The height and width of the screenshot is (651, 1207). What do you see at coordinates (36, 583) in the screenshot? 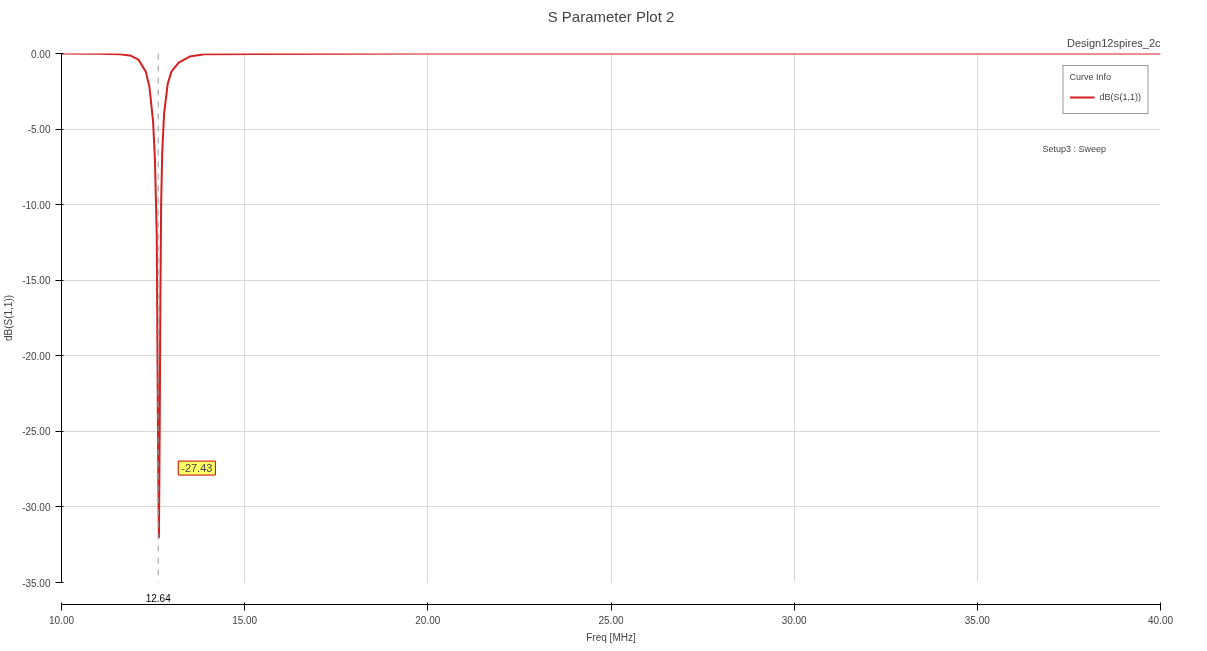
I see `y-tick-label: -35.00` at bounding box center [36, 583].